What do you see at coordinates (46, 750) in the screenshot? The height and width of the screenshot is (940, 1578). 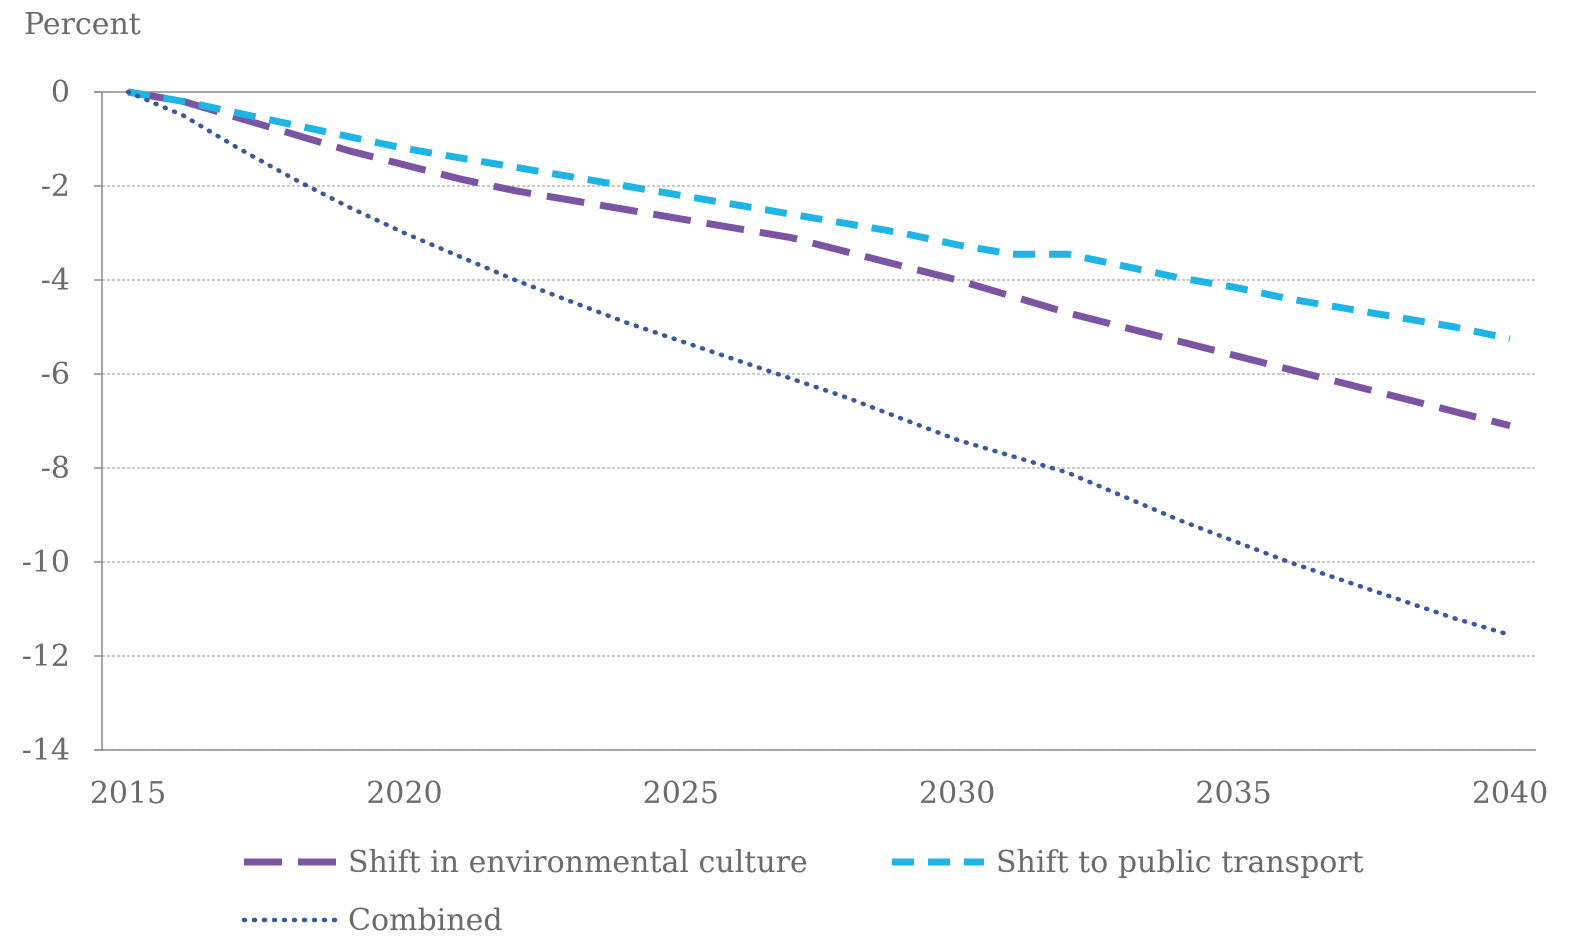 I see `y-tick-label: -14` at bounding box center [46, 750].